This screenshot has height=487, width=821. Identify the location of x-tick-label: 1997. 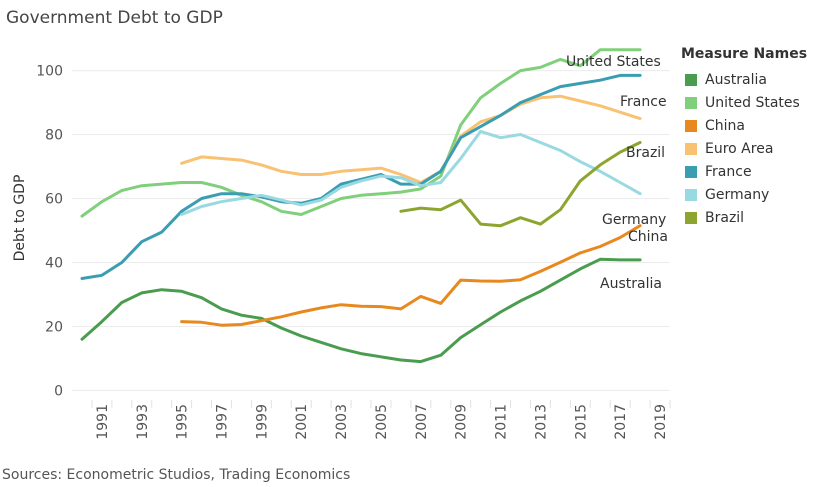
(223, 422).